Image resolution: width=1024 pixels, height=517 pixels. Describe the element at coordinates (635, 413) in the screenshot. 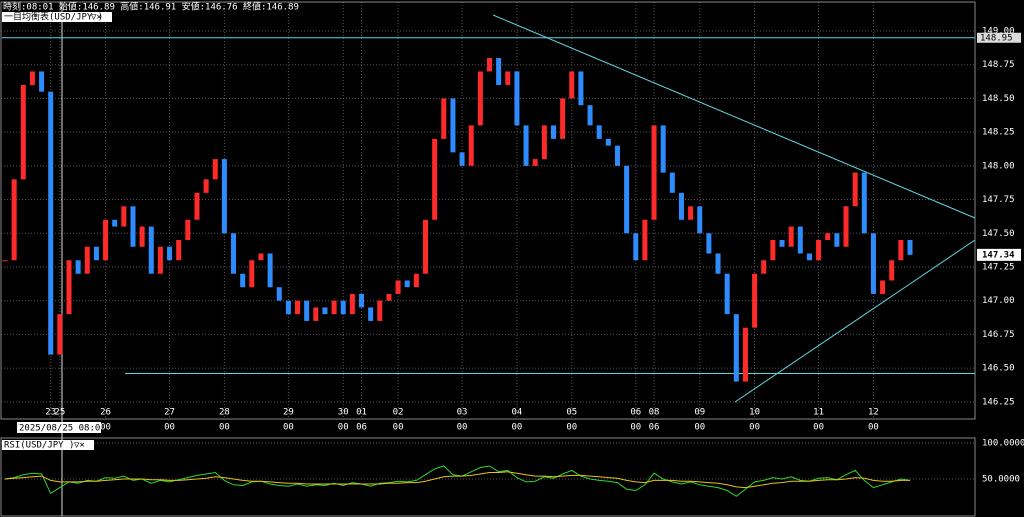

I see `x-tick-label: 06` at that location.